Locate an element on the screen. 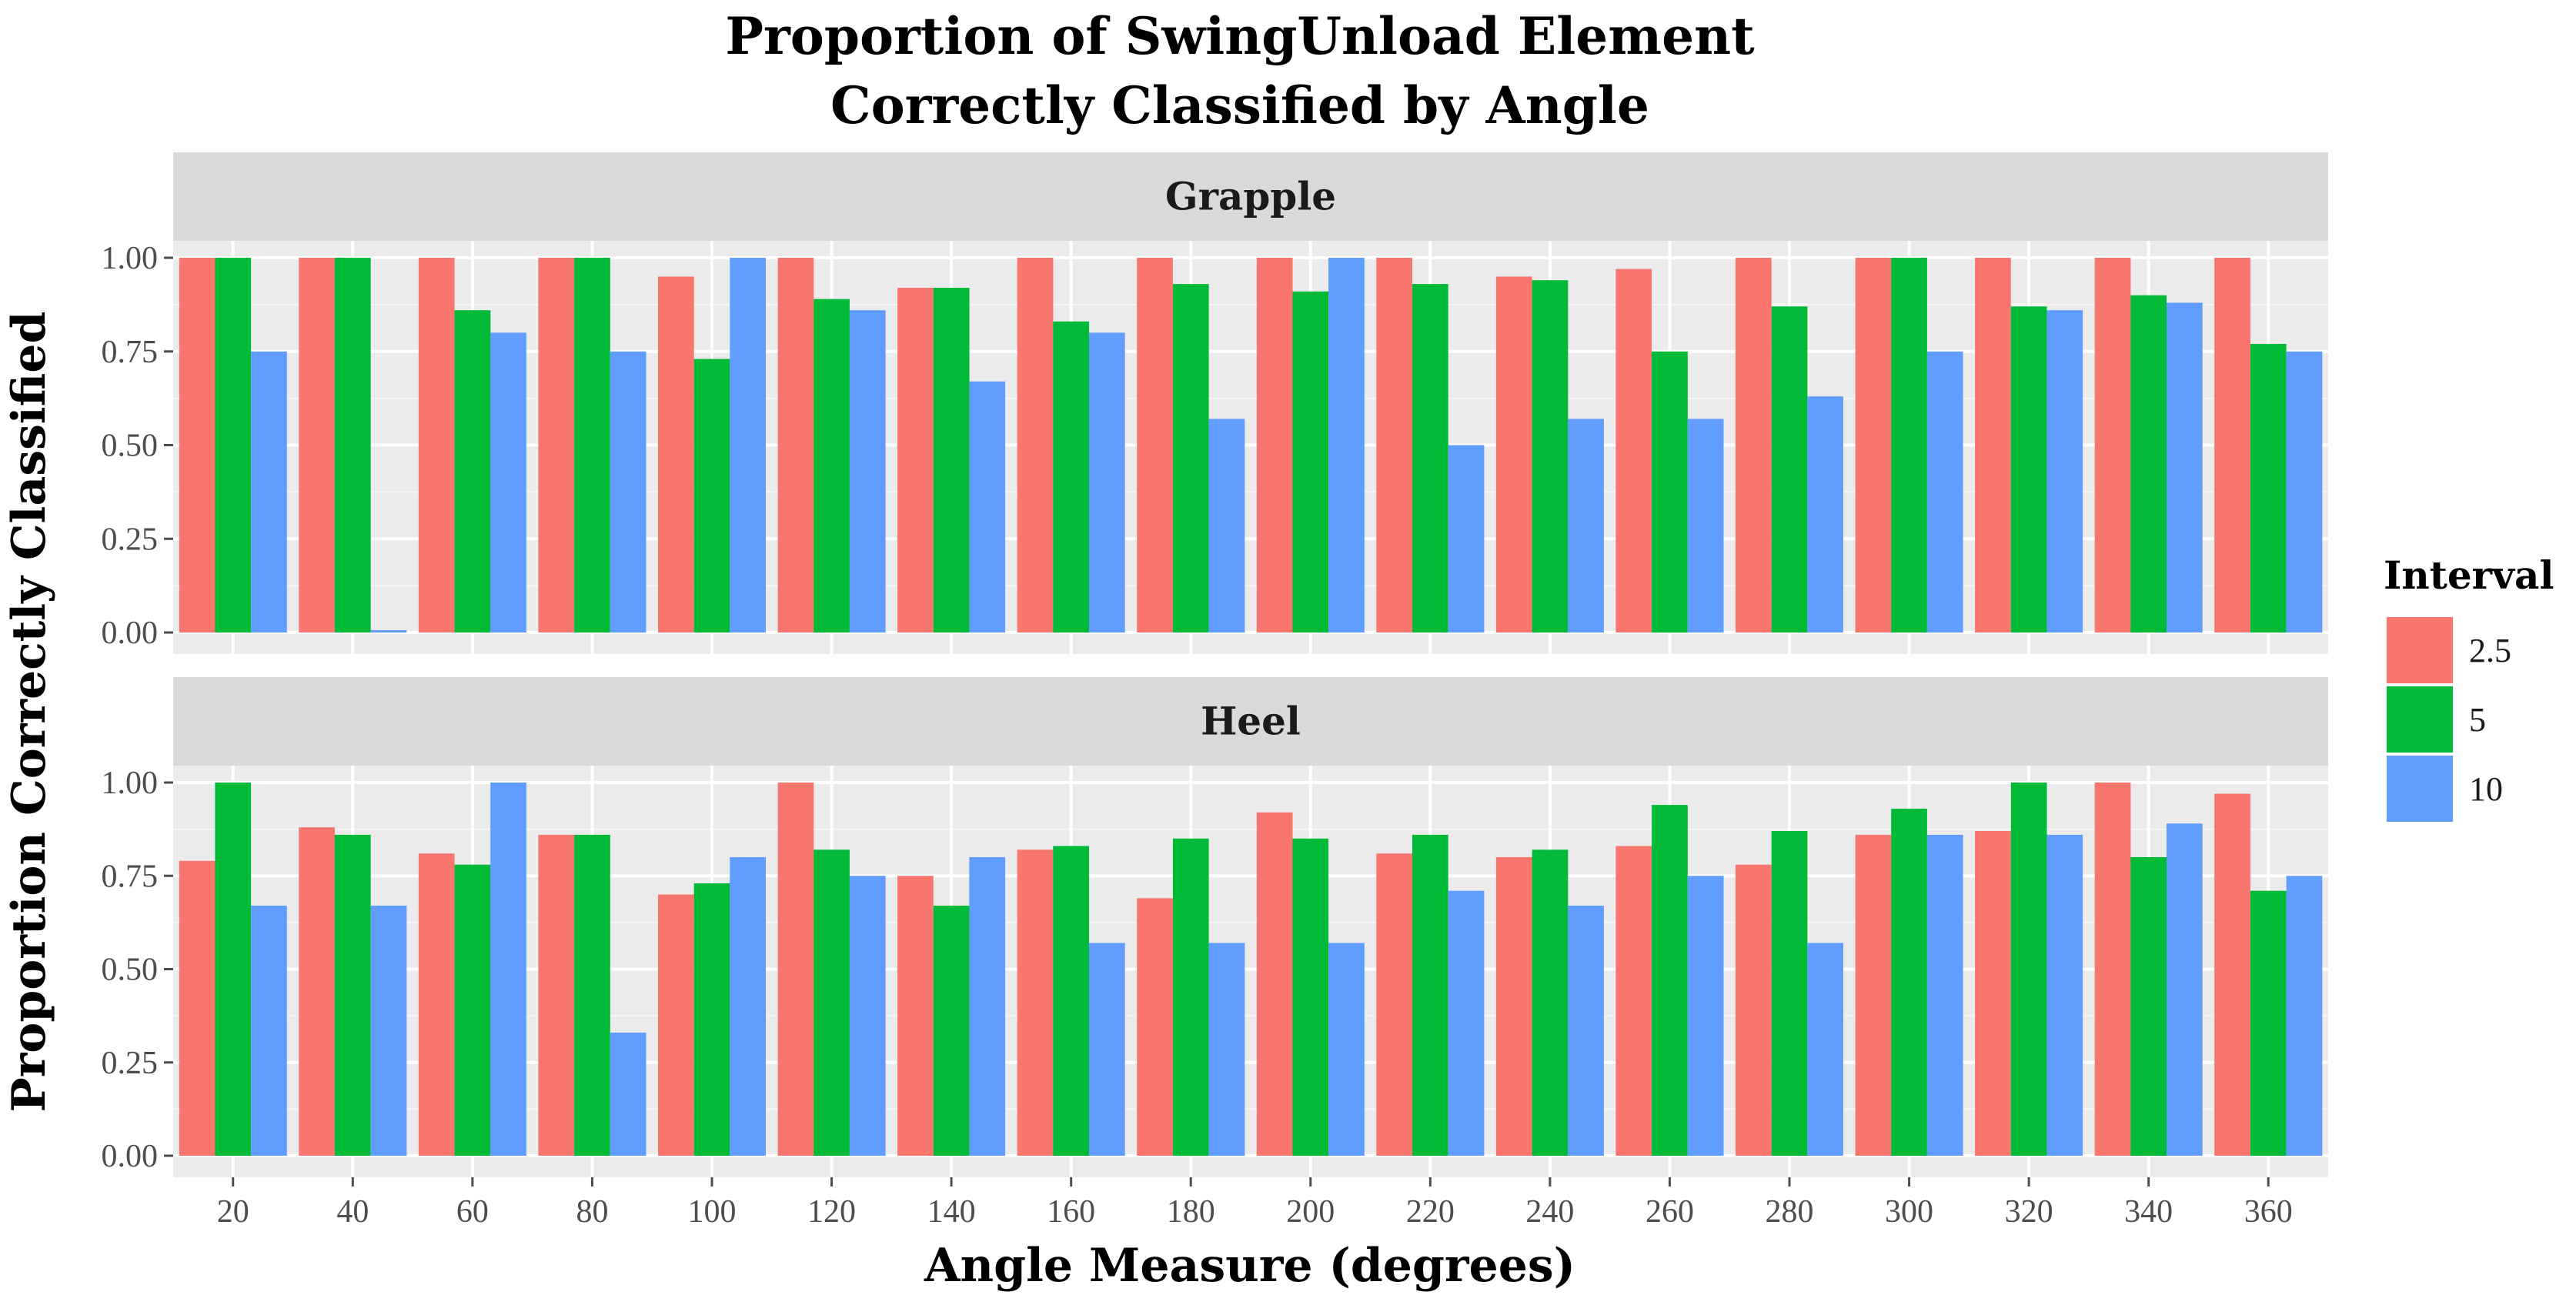  bar-heel-180-interval-2.5 is located at coordinates (1155, 1027).